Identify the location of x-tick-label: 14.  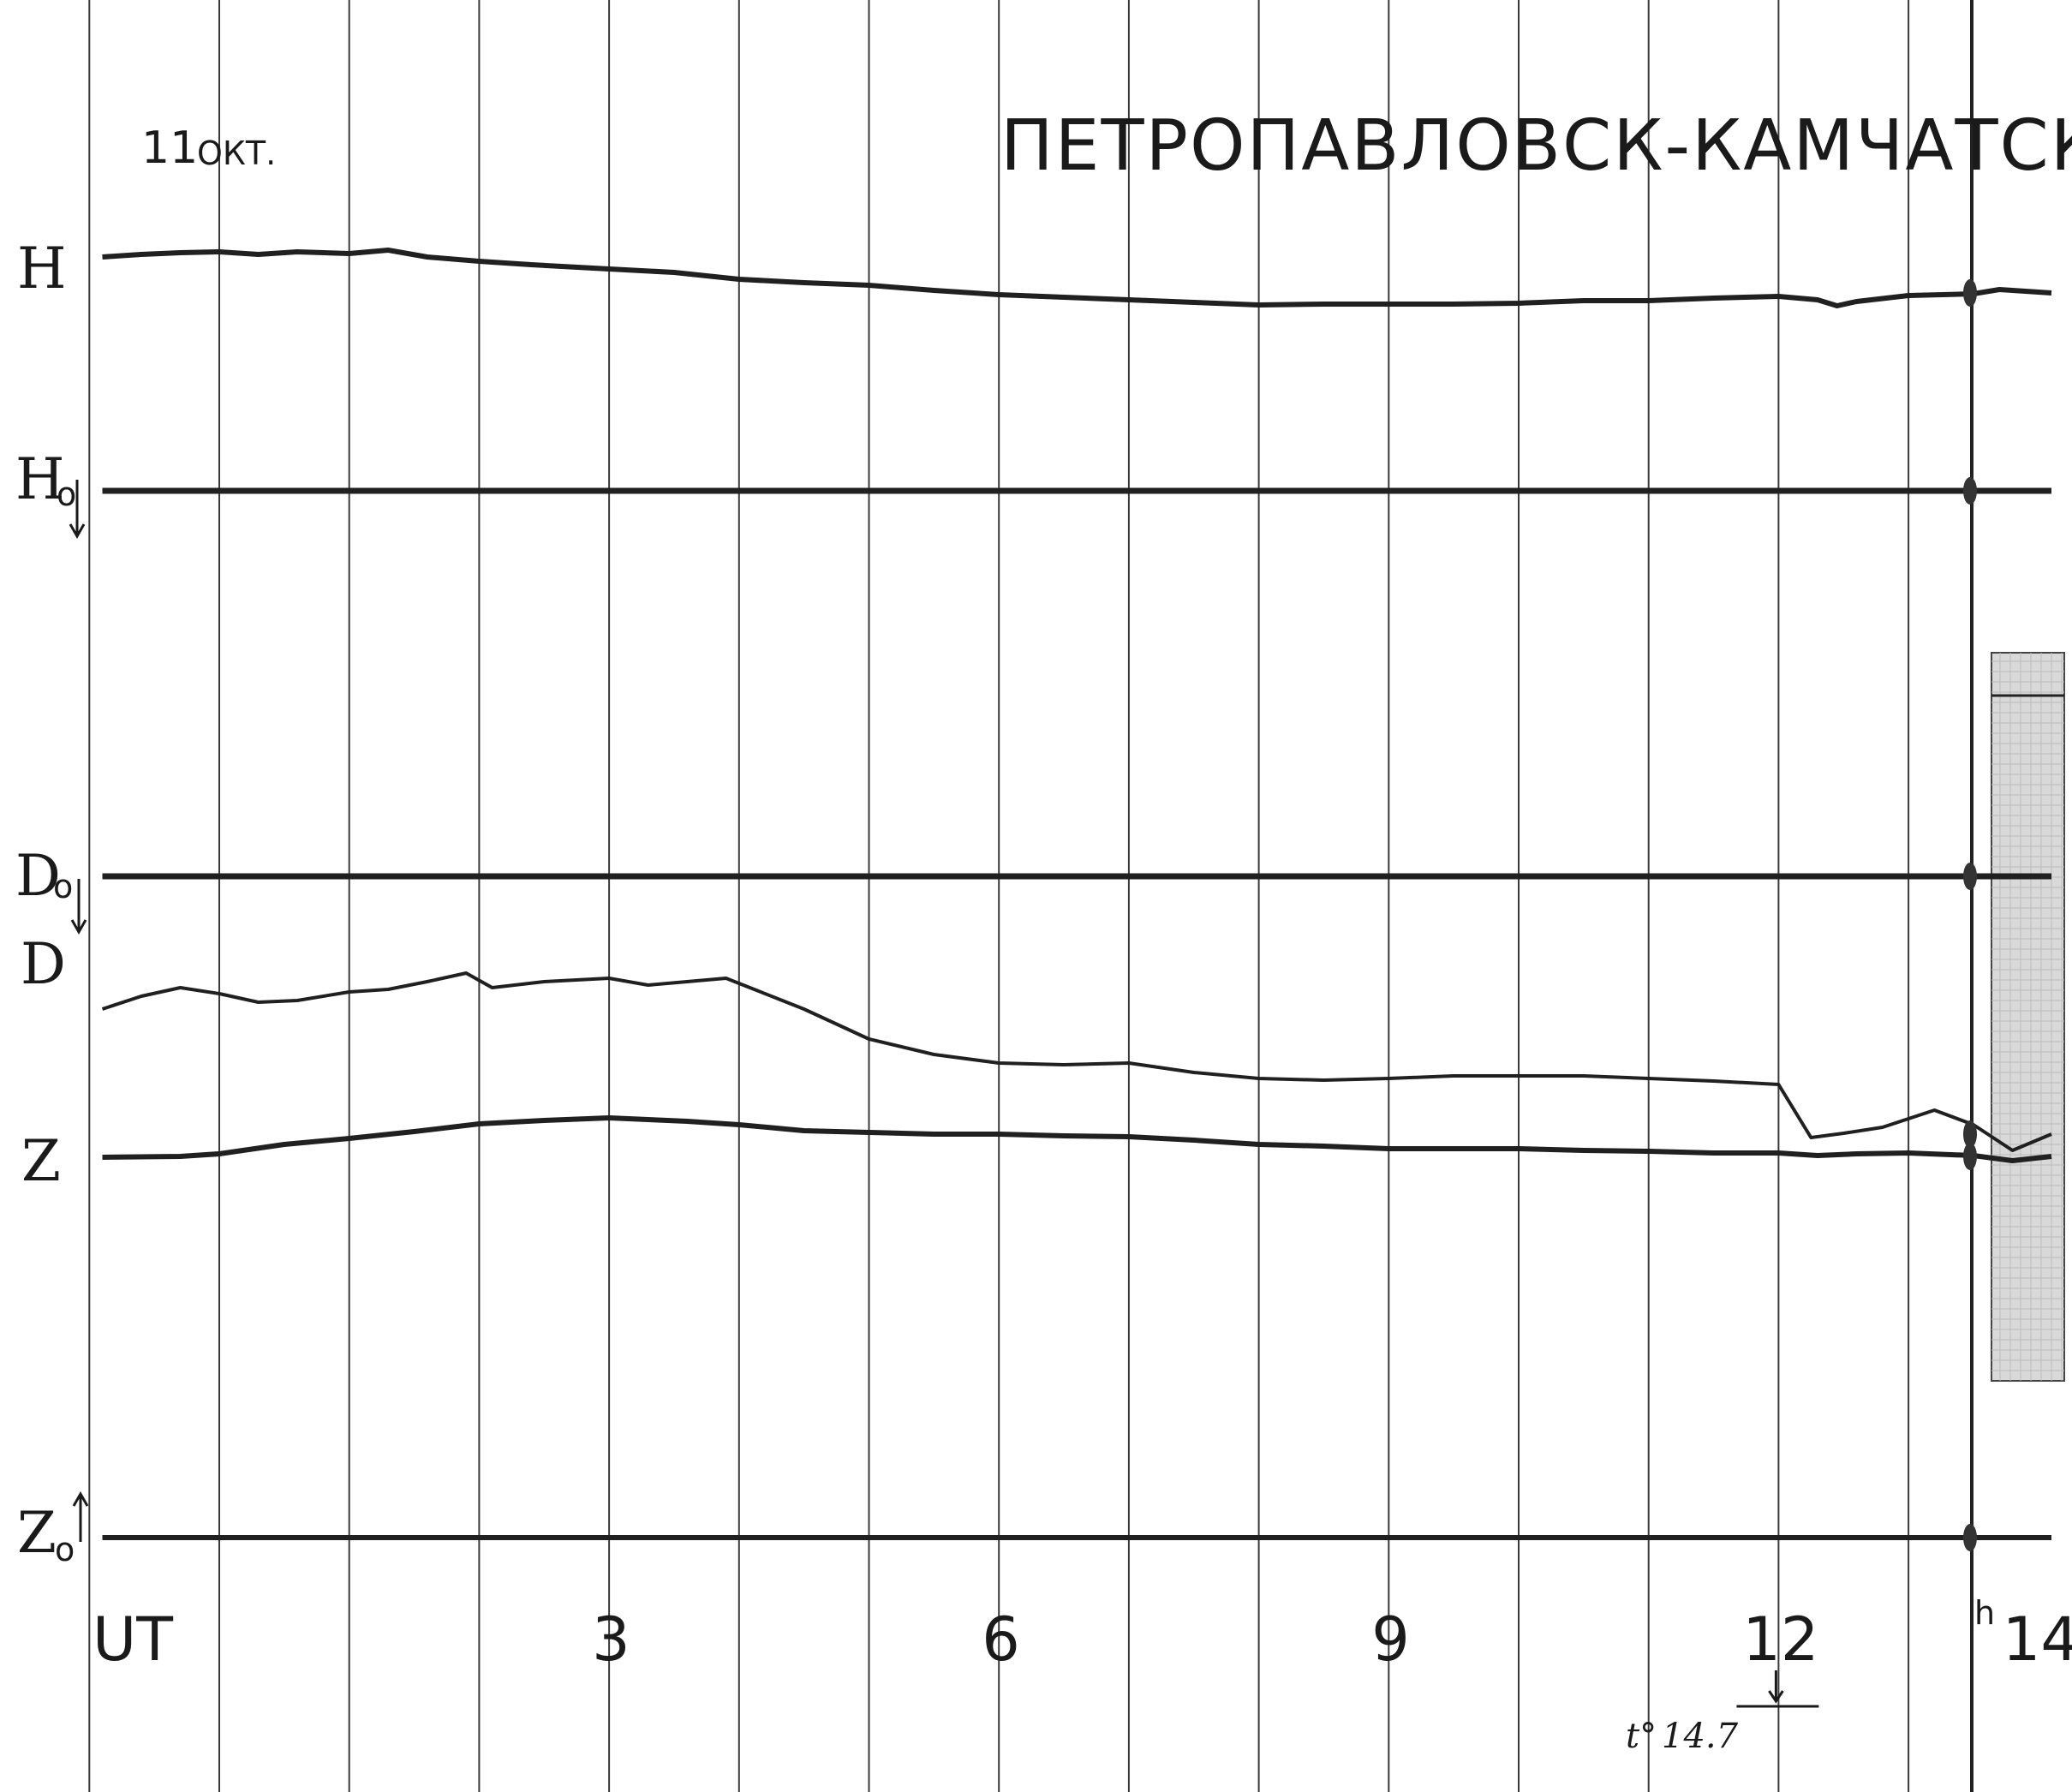
(2037, 1639).